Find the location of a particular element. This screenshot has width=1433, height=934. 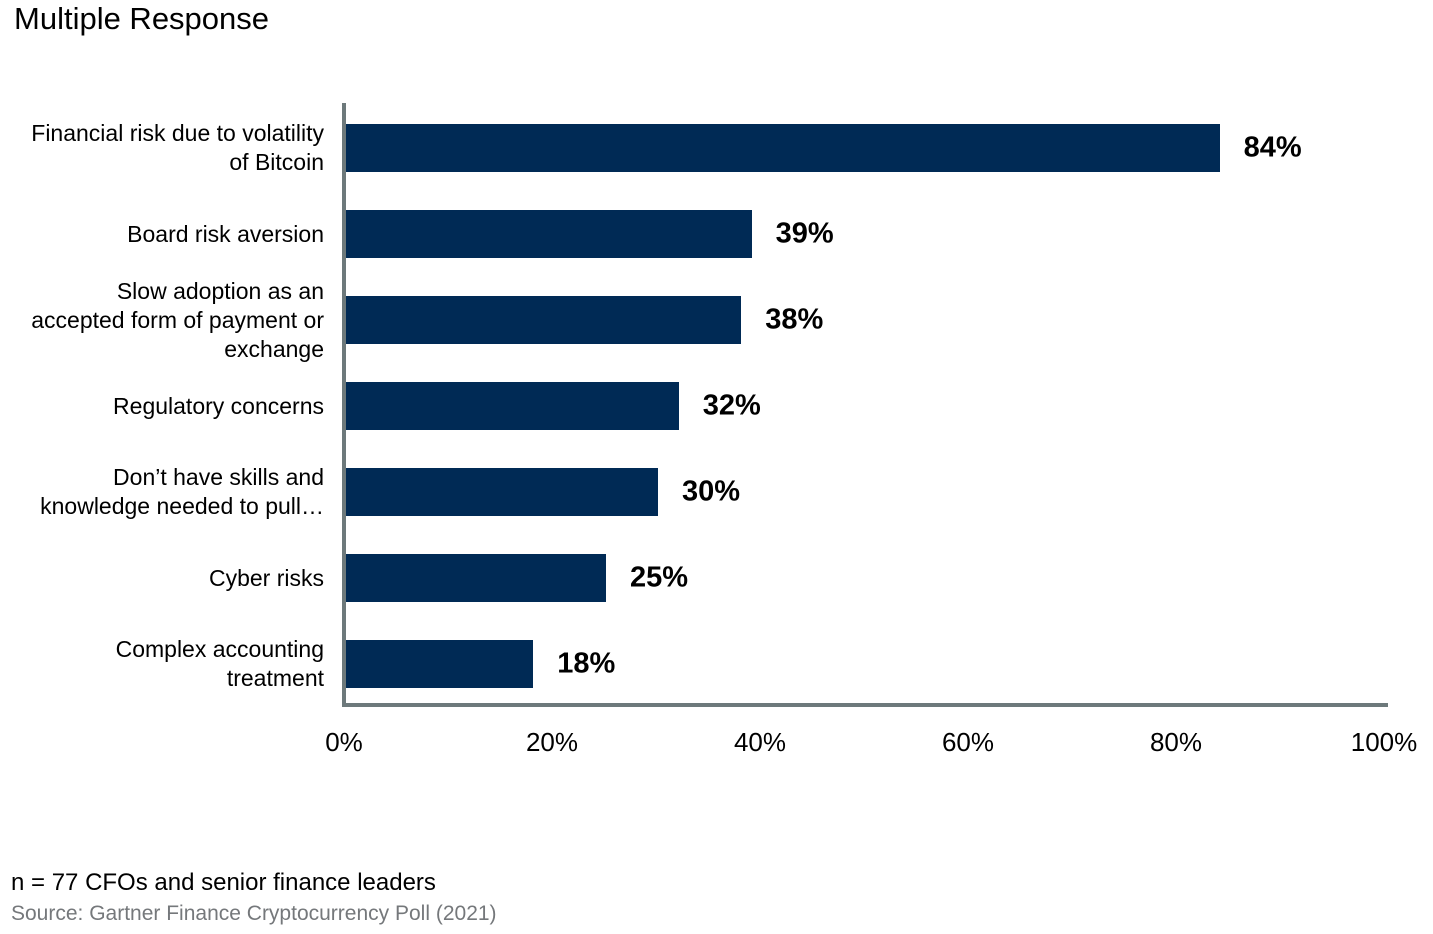

sample-size-note: n = 77 CFOs and senior finance leaders is located at coordinates (223, 882).